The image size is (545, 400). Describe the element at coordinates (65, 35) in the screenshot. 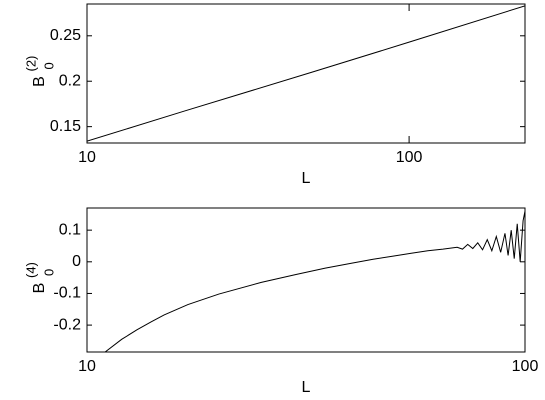

I see `y-tick-label: 0.25` at that location.